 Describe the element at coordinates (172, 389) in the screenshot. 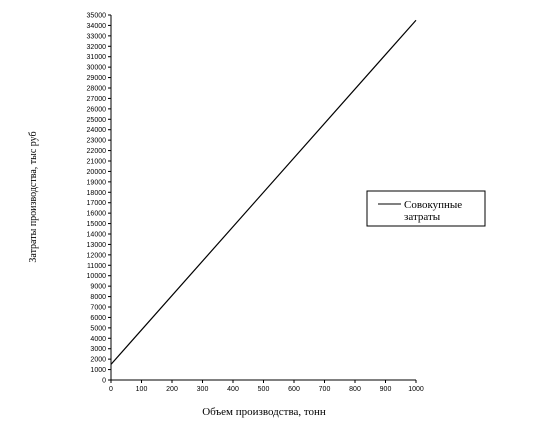

I see `x-tick-label: 200` at that location.